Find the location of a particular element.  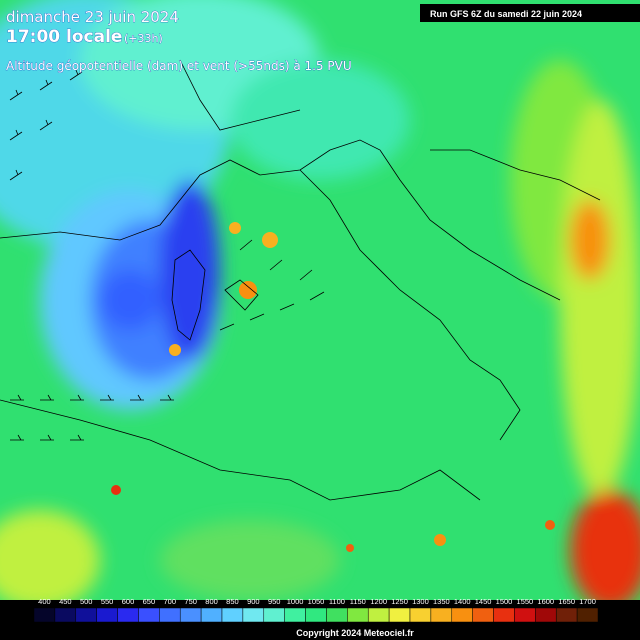

forecast-date: dimanche 23 juin 2024 is located at coordinates (92, 17).